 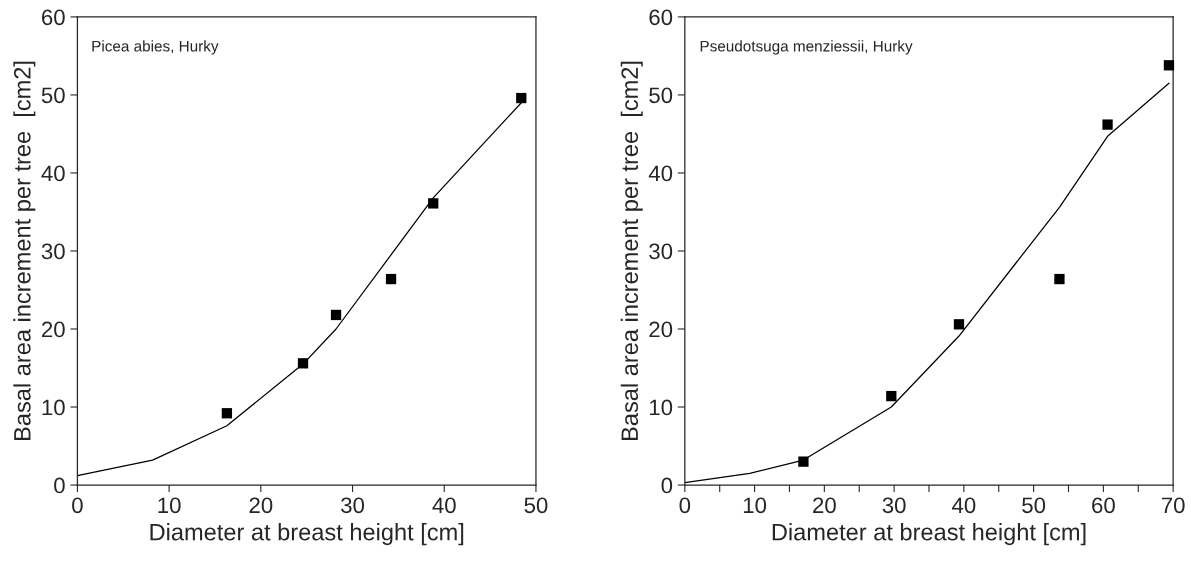 I want to click on annotation: Pseudotsuga menziessii, Hurky, so click(x=806, y=47).